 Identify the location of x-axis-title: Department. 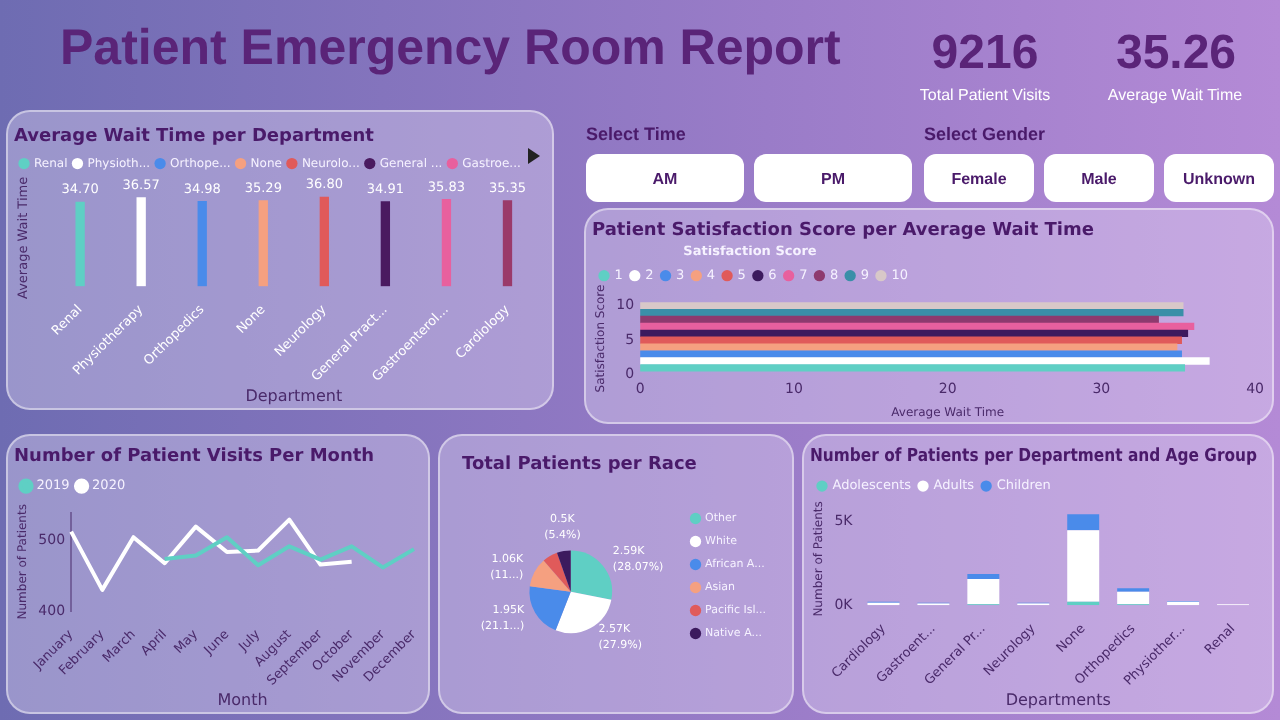
(294, 395).